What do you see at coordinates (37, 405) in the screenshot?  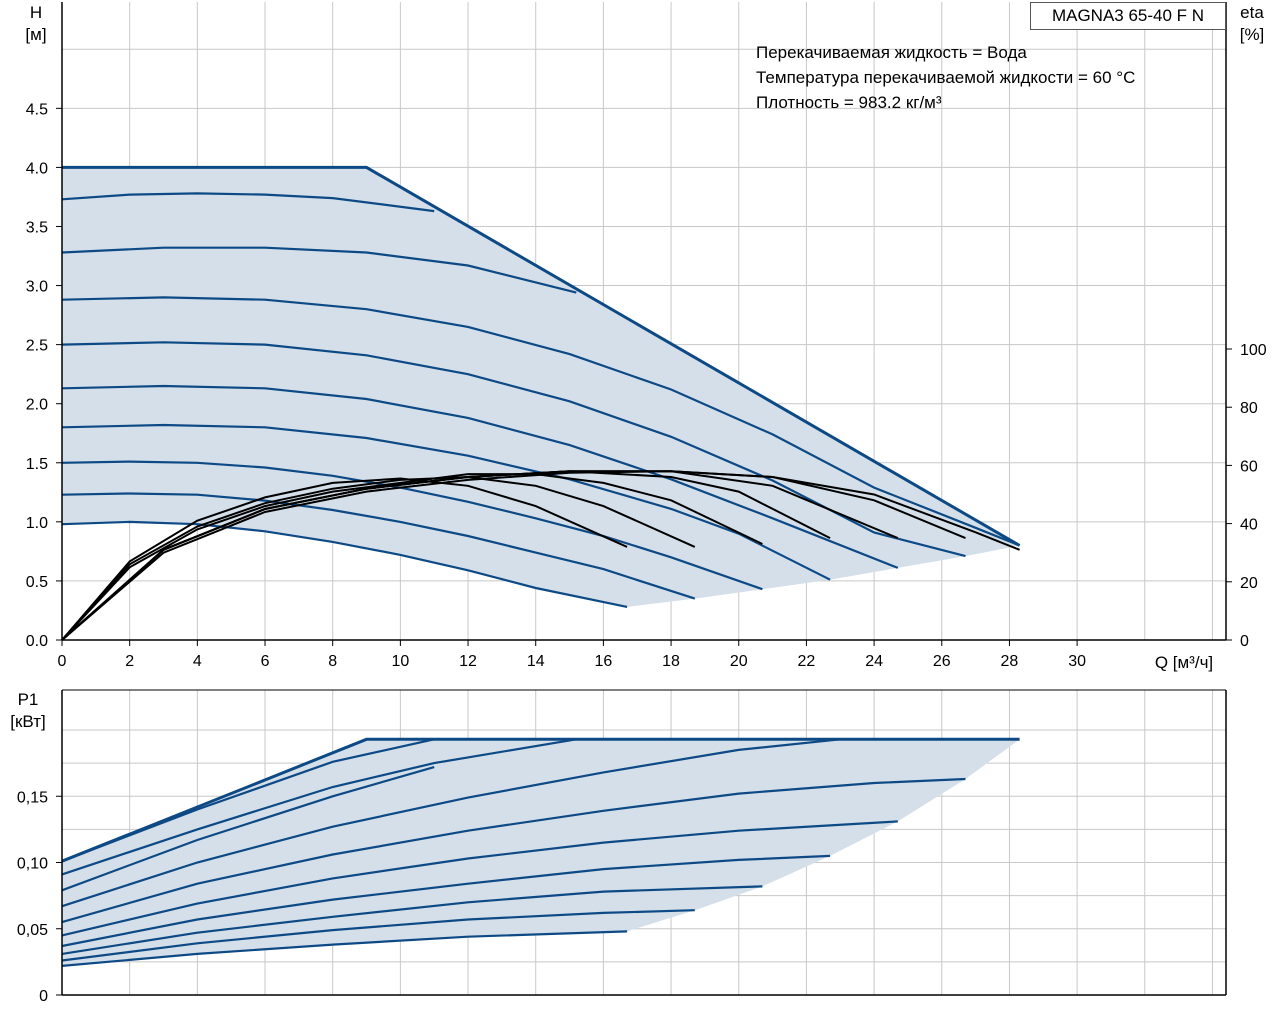 I see `y-tick-label: 2.0` at bounding box center [37, 405].